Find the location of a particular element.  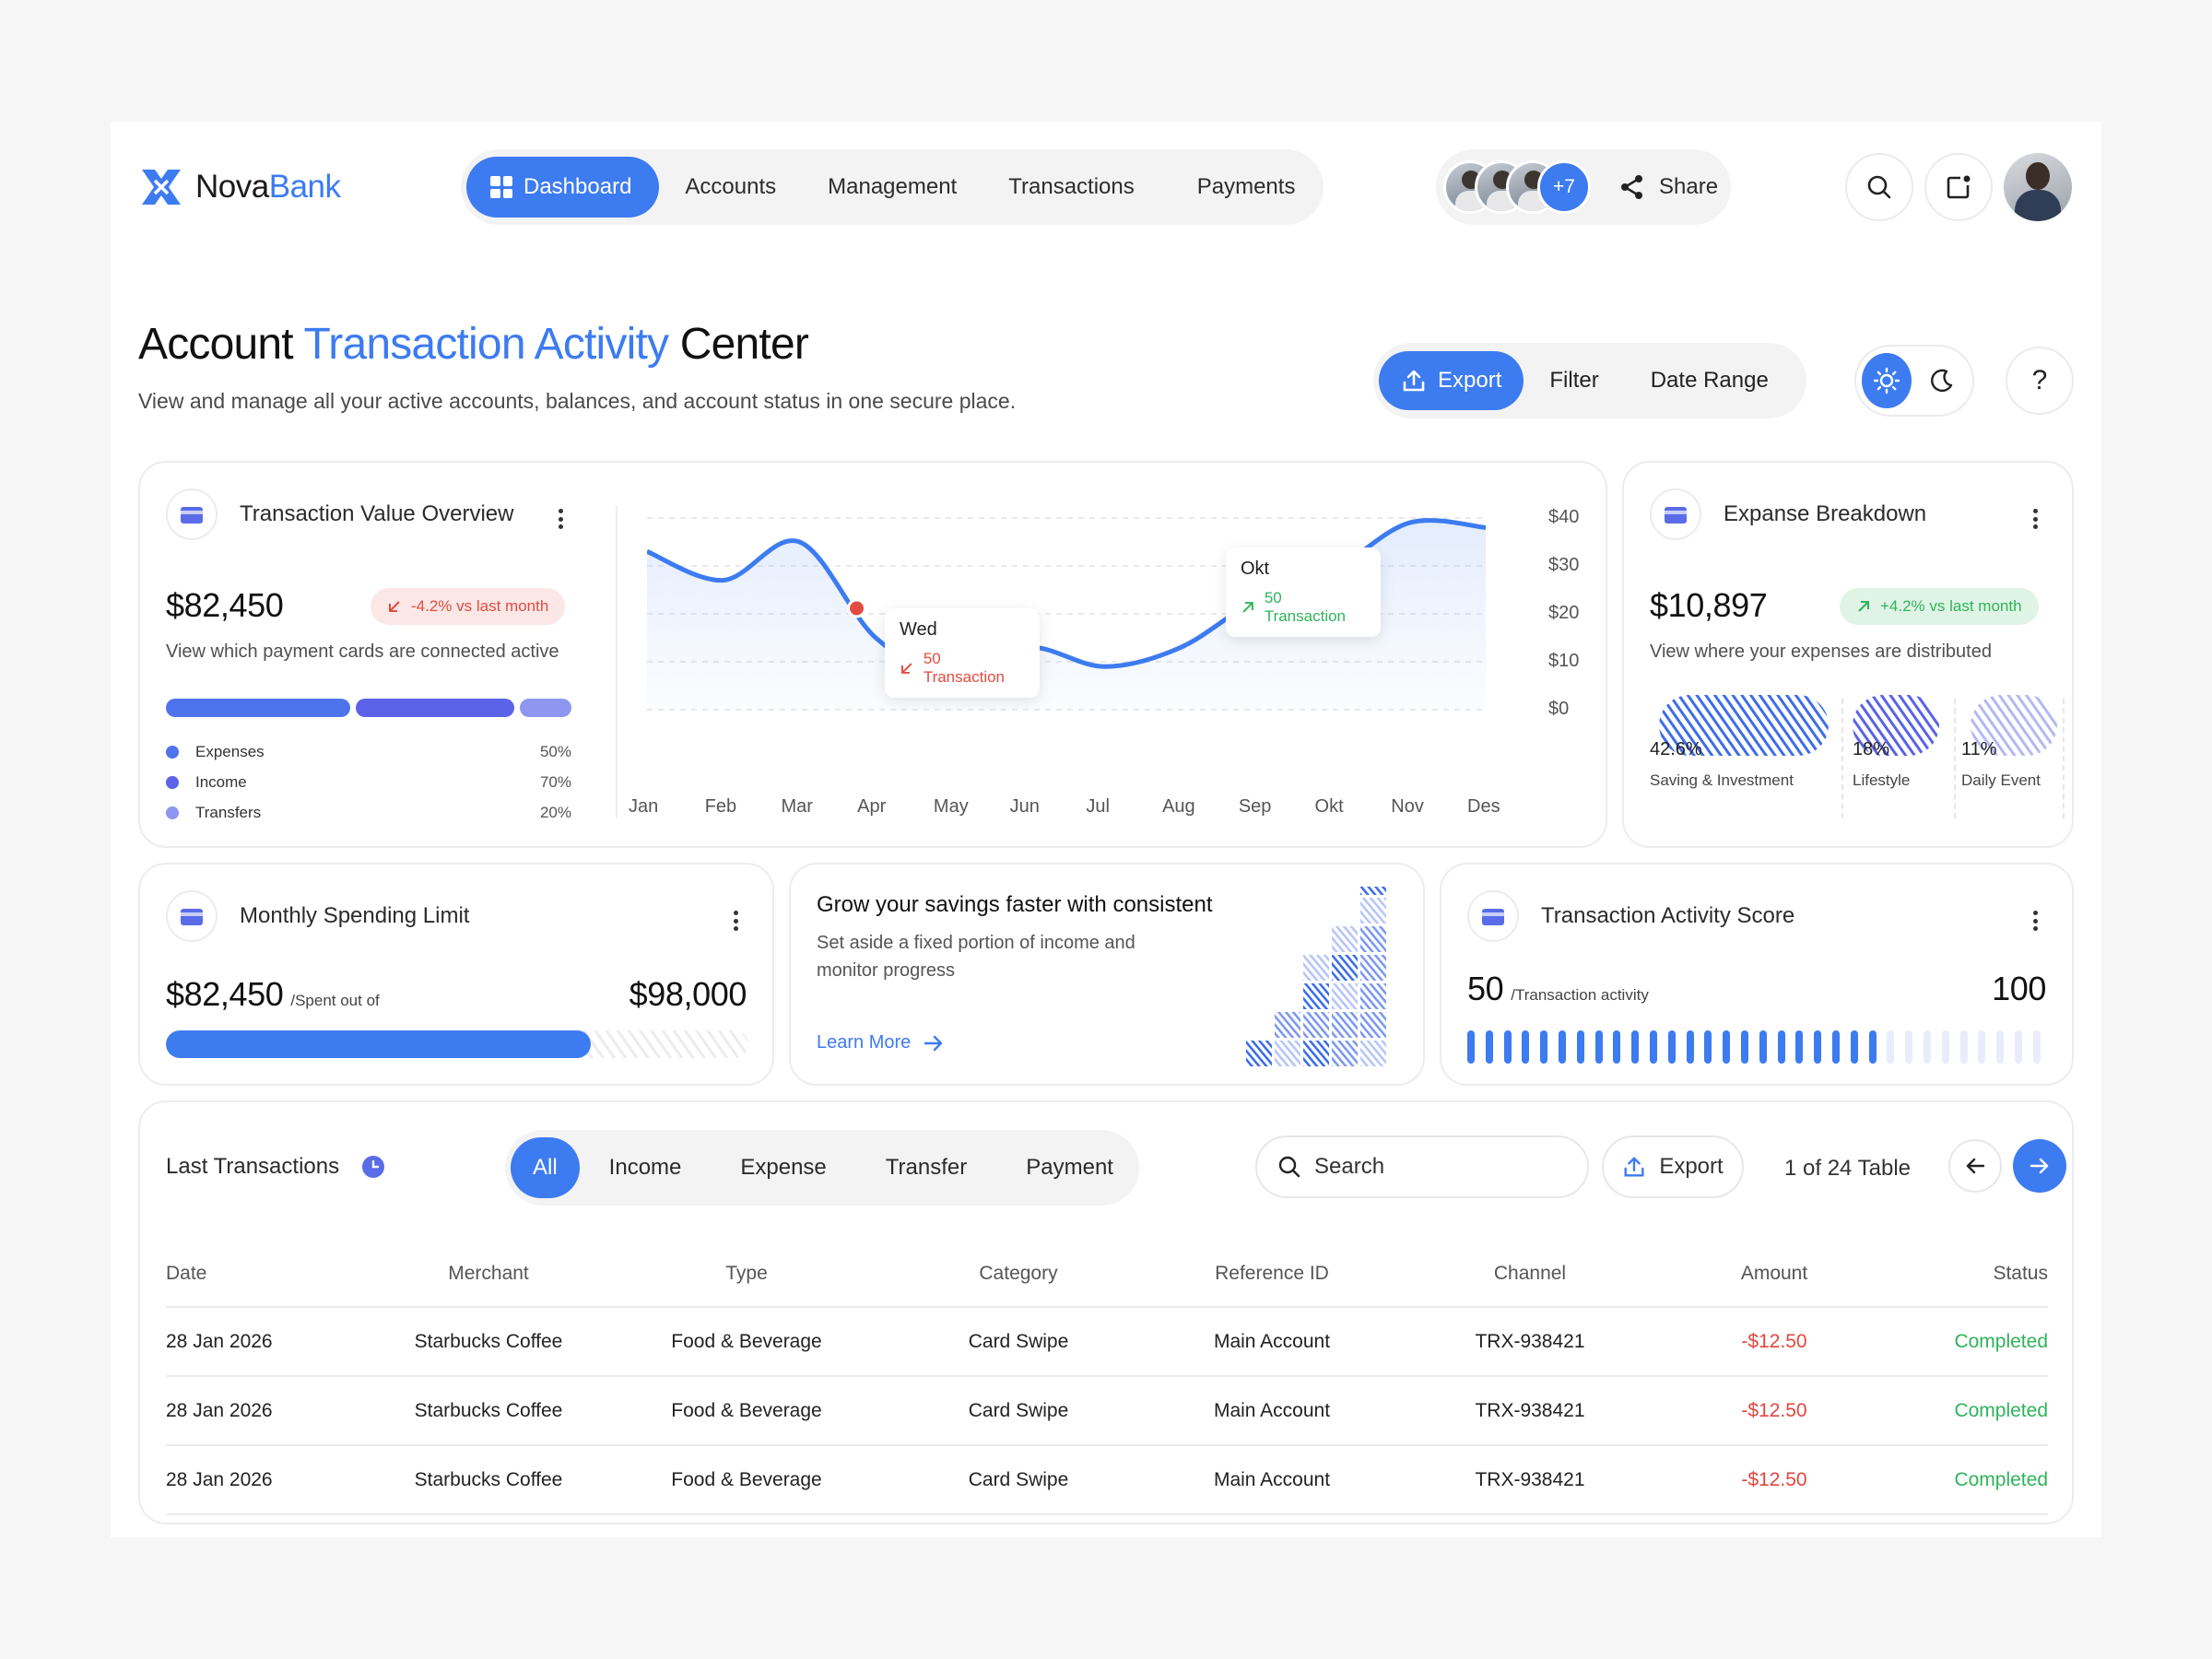

section-title: Last Transactions is located at coordinates (253, 1166).